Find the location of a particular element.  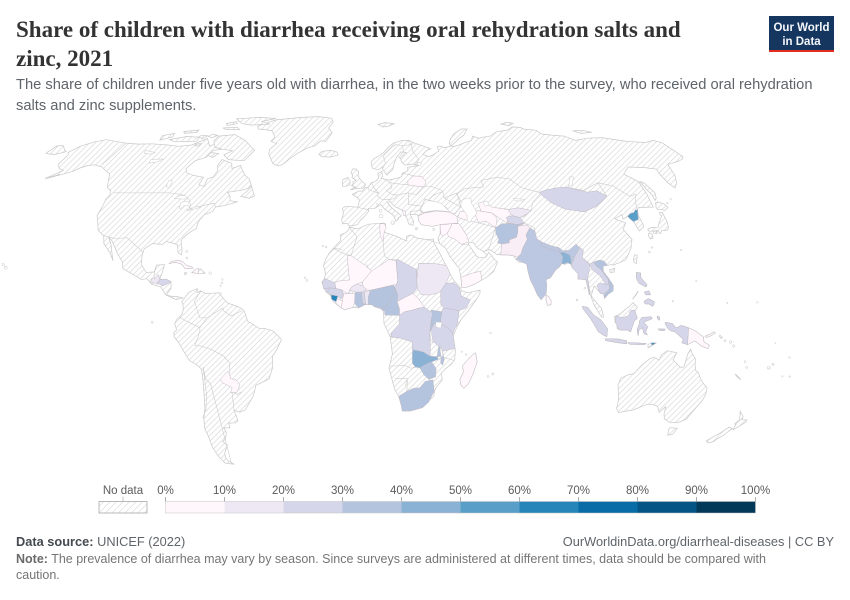

svg-text: 90% is located at coordinates (696, 491).